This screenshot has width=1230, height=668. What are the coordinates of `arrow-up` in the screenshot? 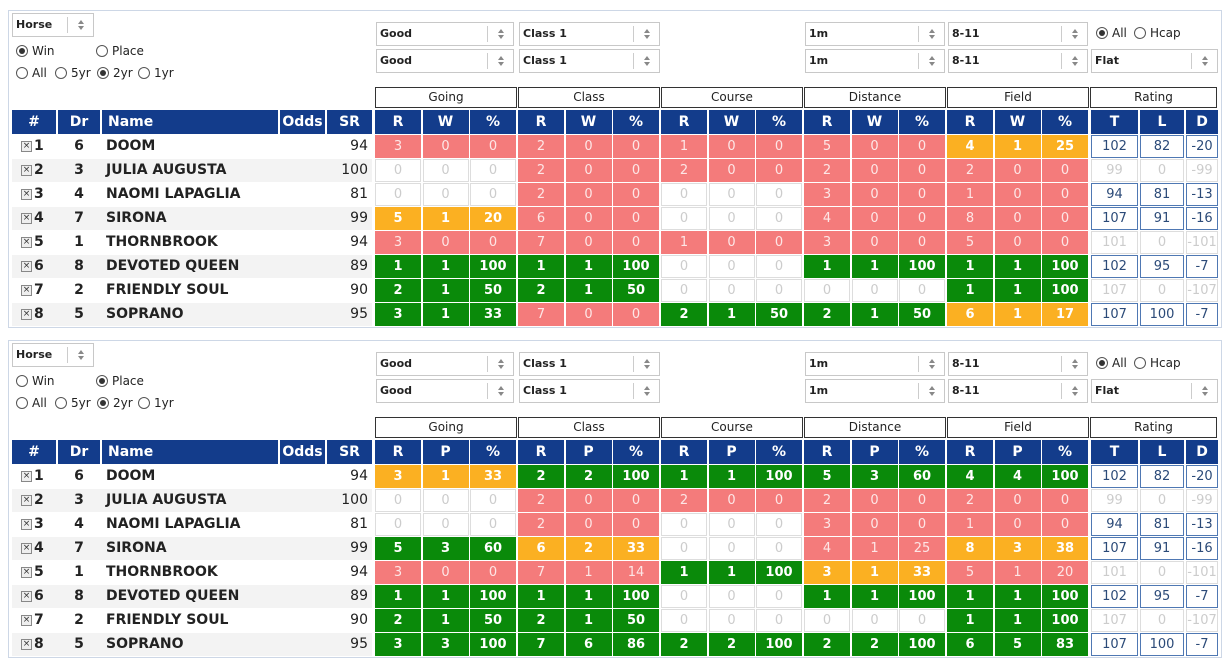 It's located at (1075, 31).